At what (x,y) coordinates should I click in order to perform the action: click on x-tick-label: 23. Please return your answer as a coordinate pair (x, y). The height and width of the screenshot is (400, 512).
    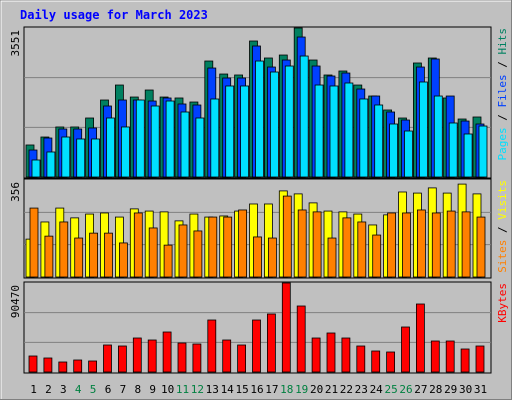
    Looking at the image, I should click on (361, 389).